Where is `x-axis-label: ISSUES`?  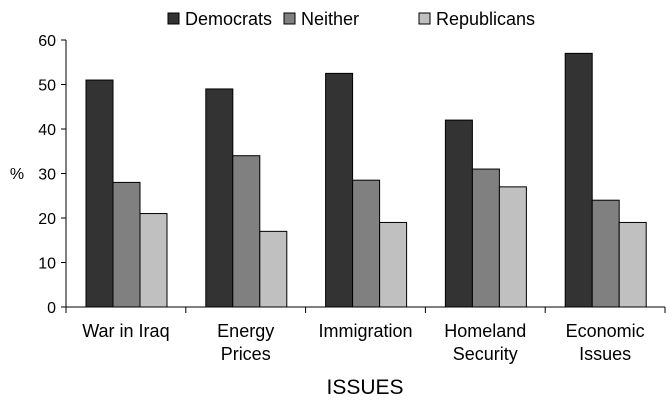 x-axis-label: ISSUES is located at coordinates (364, 387).